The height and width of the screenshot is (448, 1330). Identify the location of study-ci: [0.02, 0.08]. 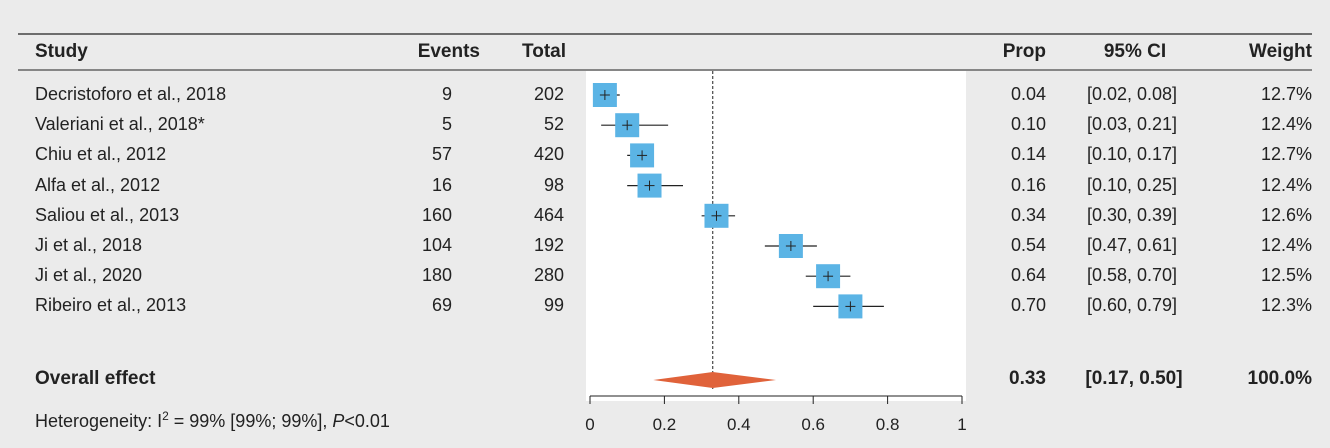
(1132, 94).